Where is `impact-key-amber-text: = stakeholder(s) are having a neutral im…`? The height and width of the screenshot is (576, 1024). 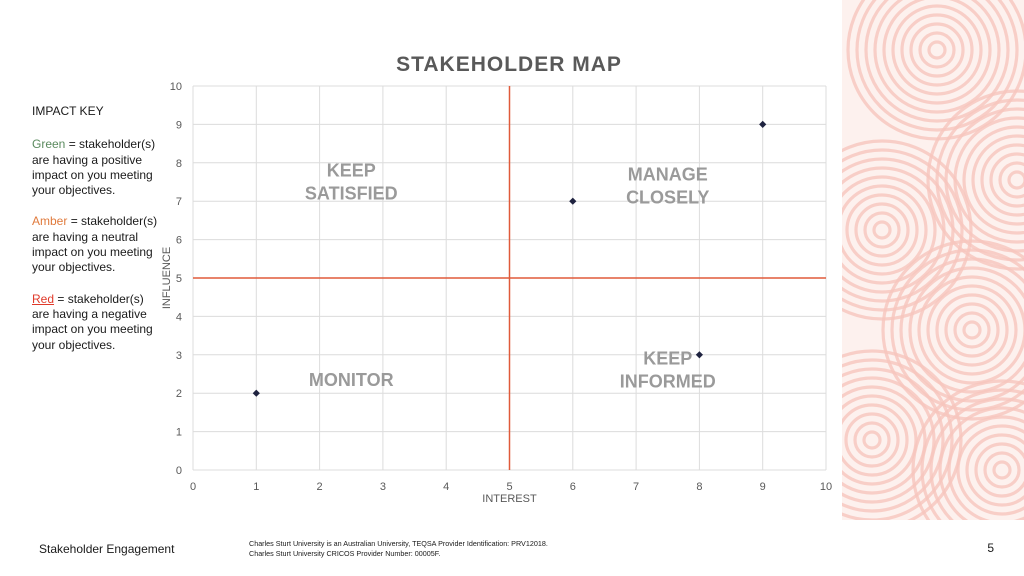 impact-key-amber-text: = stakeholder(s) are having a neutral im… is located at coordinates (95, 244).